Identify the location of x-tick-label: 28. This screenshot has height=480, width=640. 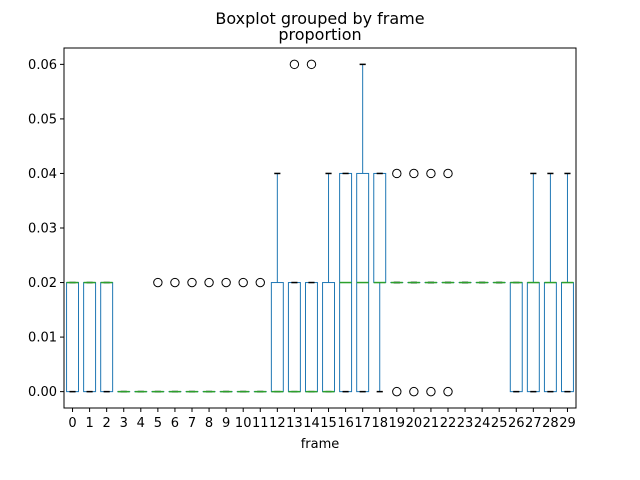
(550, 423).